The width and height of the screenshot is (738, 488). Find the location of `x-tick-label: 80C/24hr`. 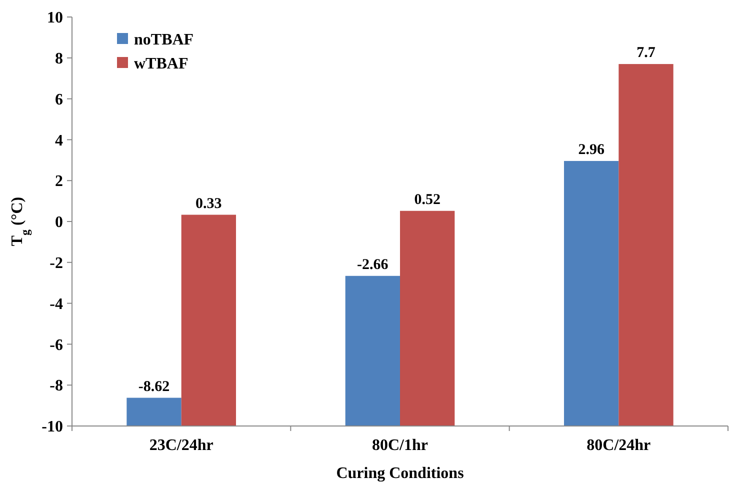

x-tick-label: 80C/24hr is located at coordinates (618, 445).